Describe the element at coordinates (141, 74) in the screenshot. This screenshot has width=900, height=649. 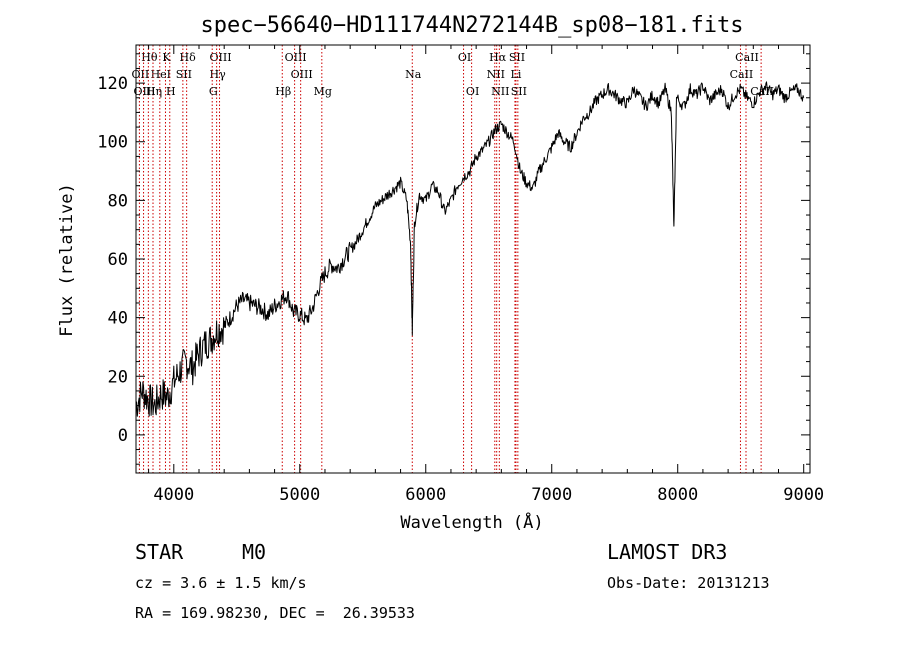
I see `marker-label: OII` at that location.